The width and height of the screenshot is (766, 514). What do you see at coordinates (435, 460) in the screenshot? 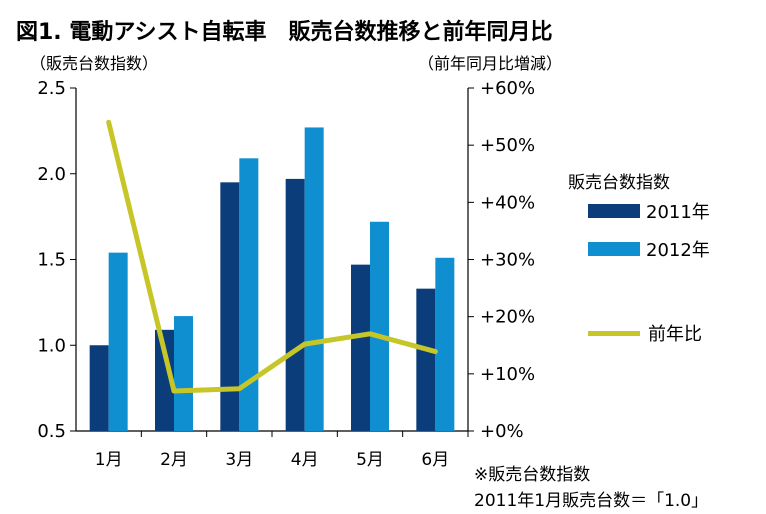
I see `x-tick-label: 6月` at bounding box center [435, 460].